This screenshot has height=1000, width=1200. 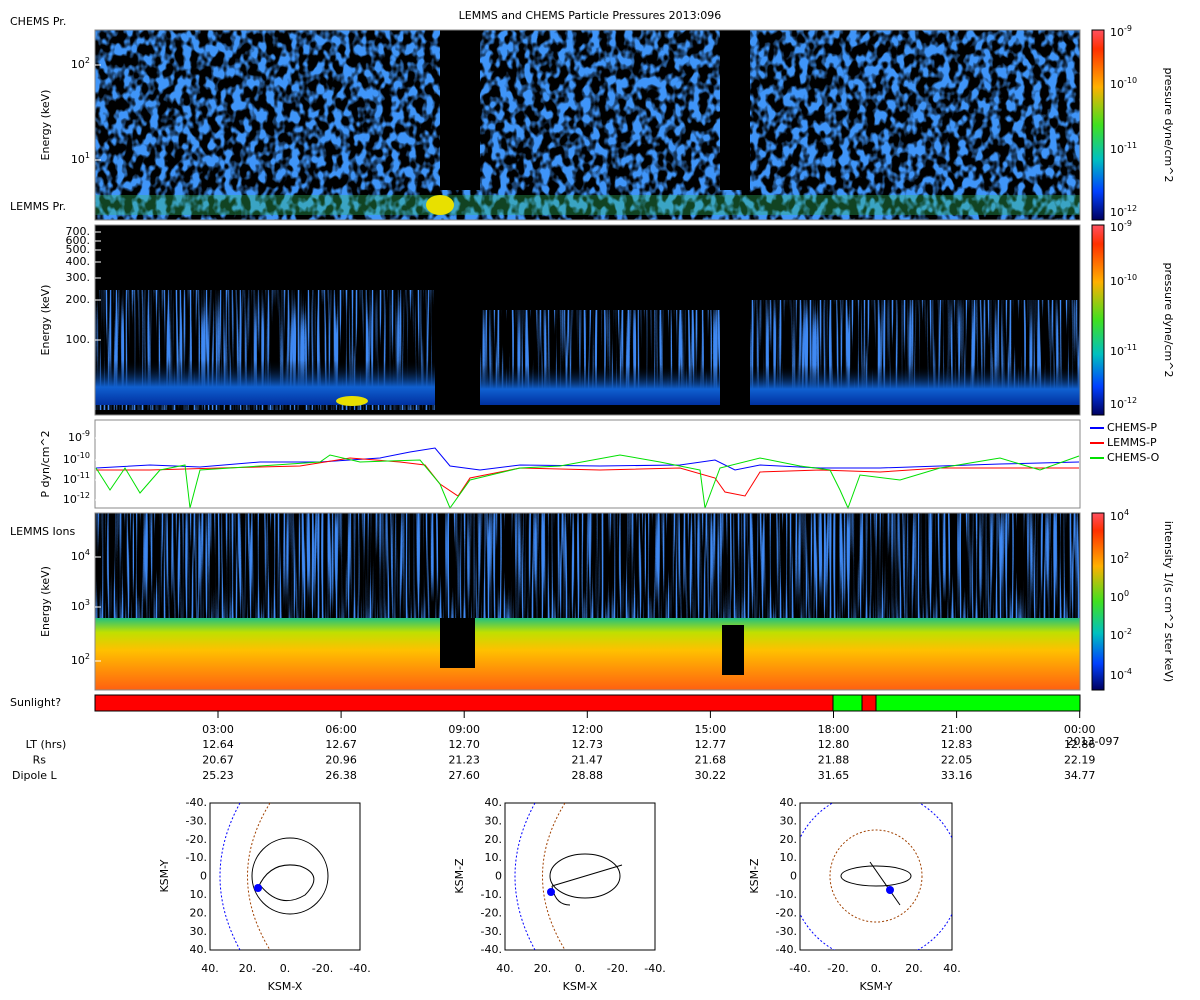 What do you see at coordinates (341, 760) in the screenshot?
I see `ephemeris-value: 20.96` at bounding box center [341, 760].